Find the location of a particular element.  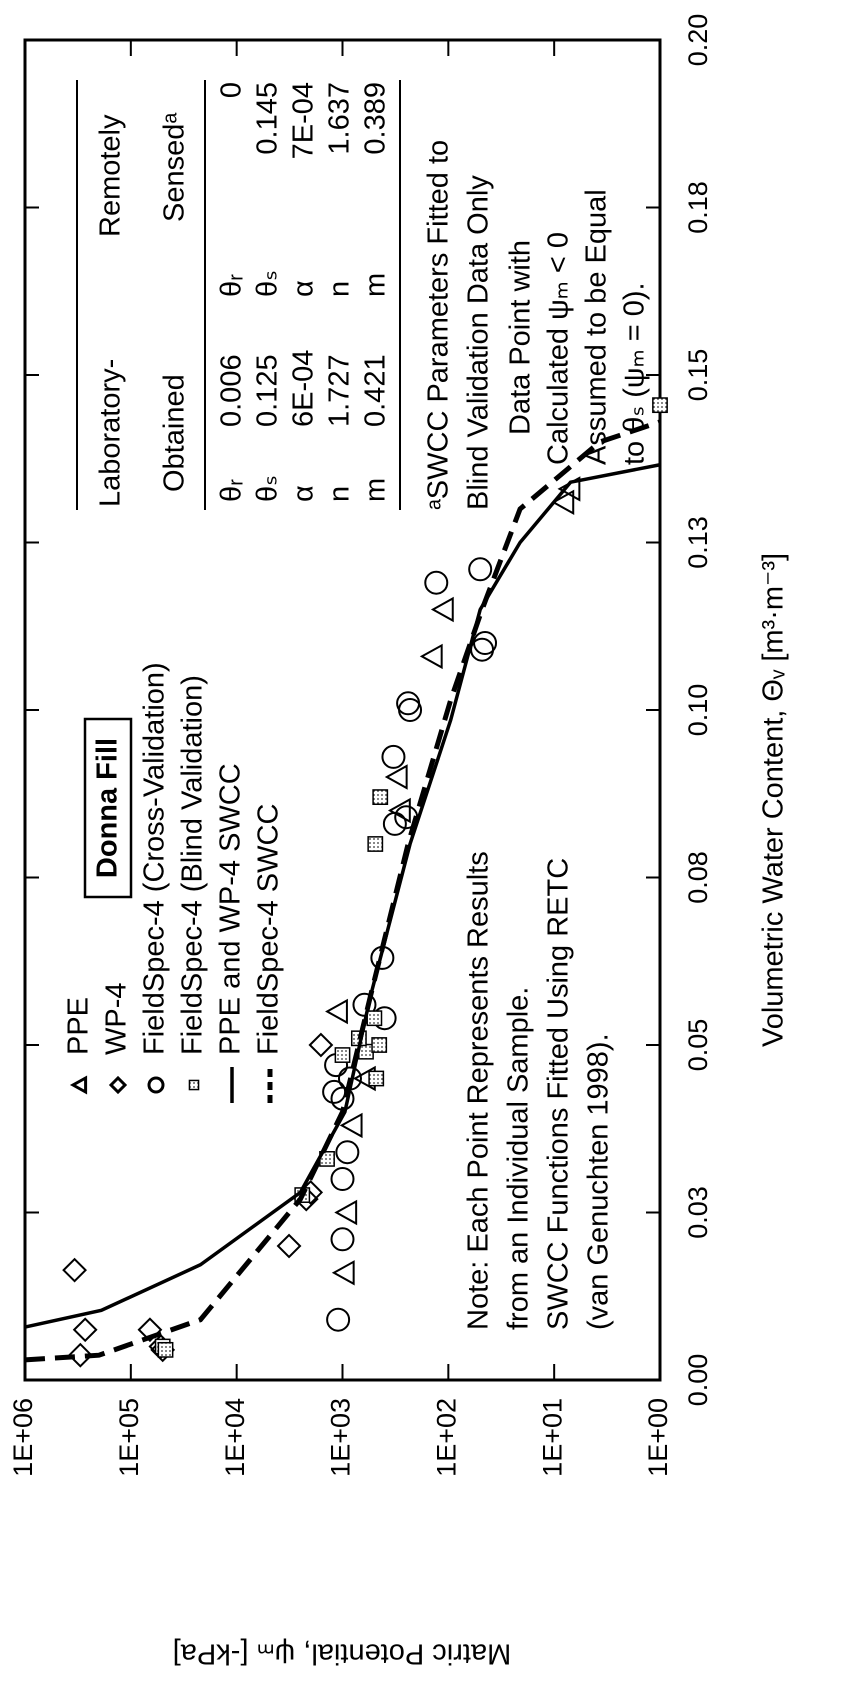

x-tick-label: 0.18 is located at coordinates (698, 207).